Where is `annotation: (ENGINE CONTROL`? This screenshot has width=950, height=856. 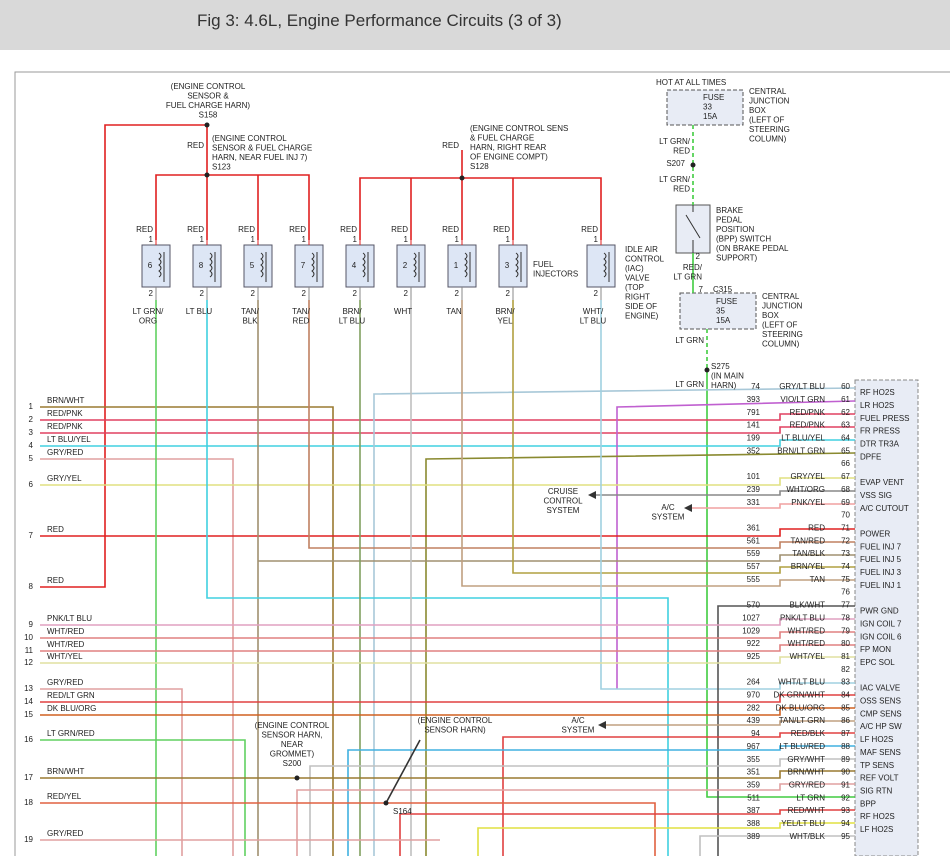 annotation: (ENGINE CONTROL is located at coordinates (292, 725).